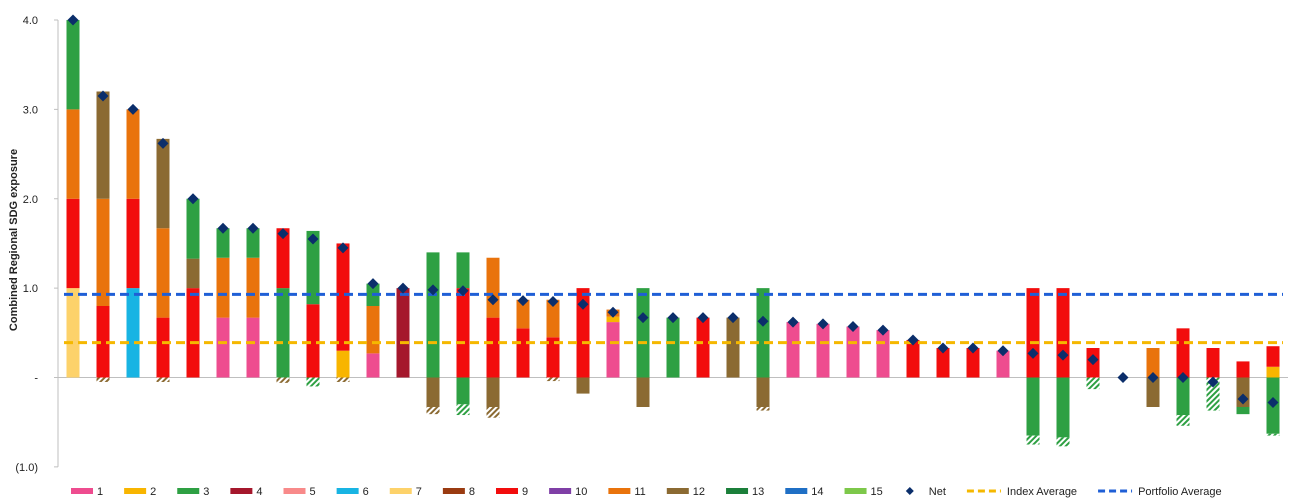  Describe the element at coordinates (30, 200) in the screenshot. I see `y-tick-label: 2.0` at that location.